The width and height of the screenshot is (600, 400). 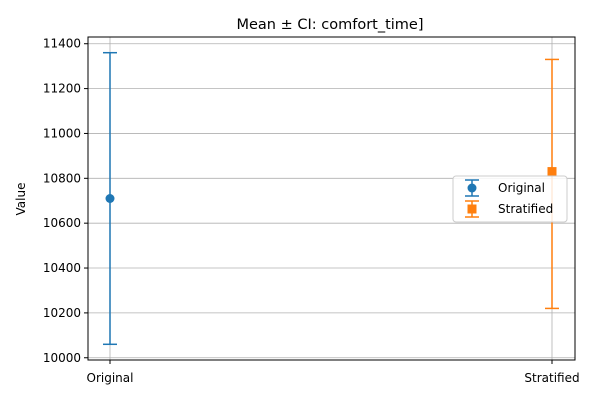 I want to click on y-tick-label: 10400, so click(x=62, y=268).